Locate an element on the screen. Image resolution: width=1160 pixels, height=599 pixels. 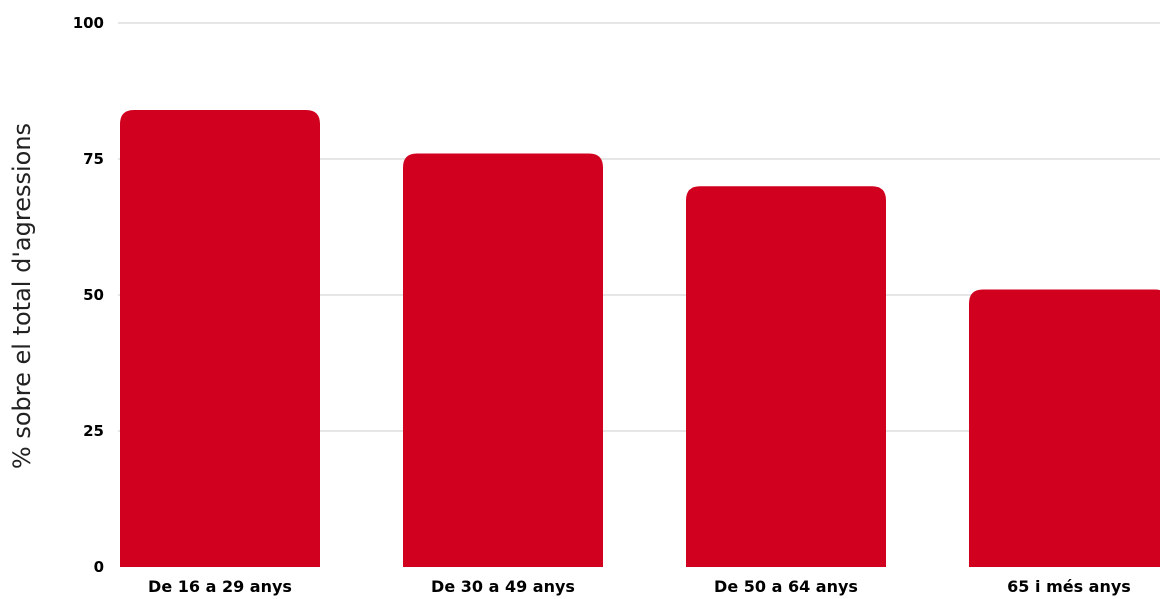
y-axis-ticks: 0 25 50 75 100 is located at coordinates (88, 295).